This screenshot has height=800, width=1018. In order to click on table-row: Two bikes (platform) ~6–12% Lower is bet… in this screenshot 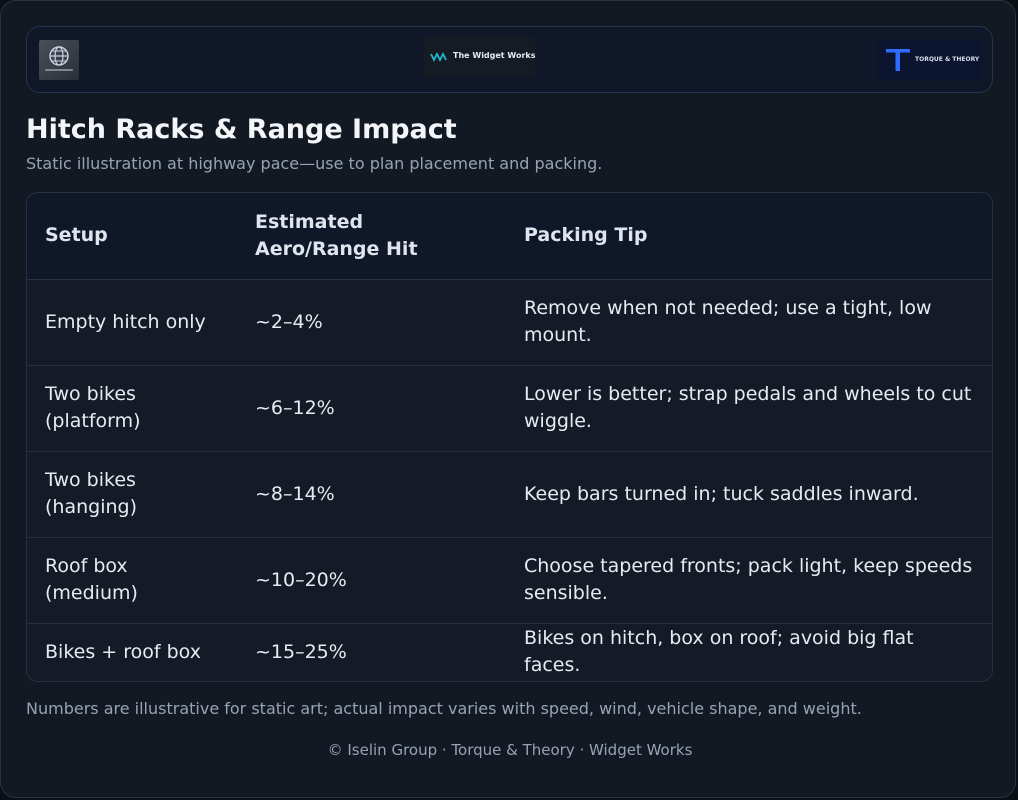, I will do `click(509, 408)`.